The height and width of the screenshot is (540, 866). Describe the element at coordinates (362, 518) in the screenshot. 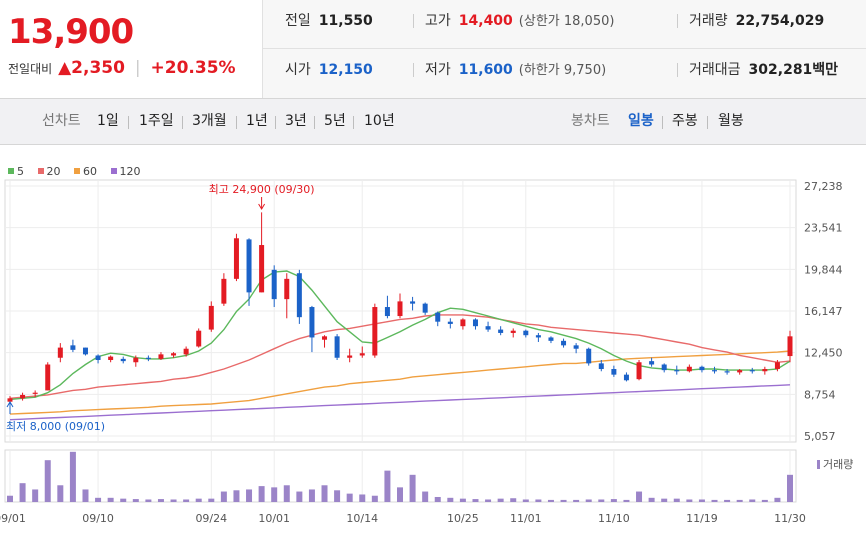

I see `x-tick-label: 10/14` at that location.